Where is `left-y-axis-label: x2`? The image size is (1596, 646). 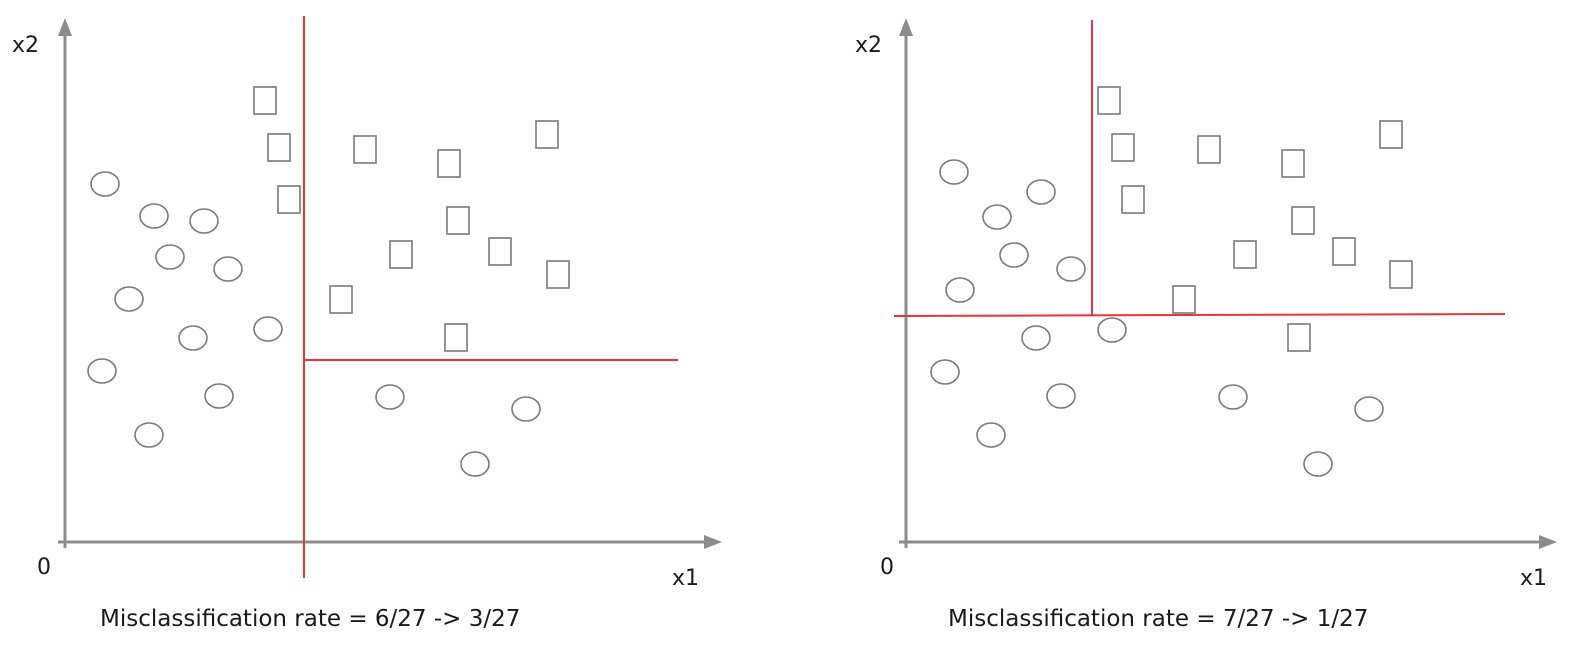 left-y-axis-label: x2 is located at coordinates (25, 45).